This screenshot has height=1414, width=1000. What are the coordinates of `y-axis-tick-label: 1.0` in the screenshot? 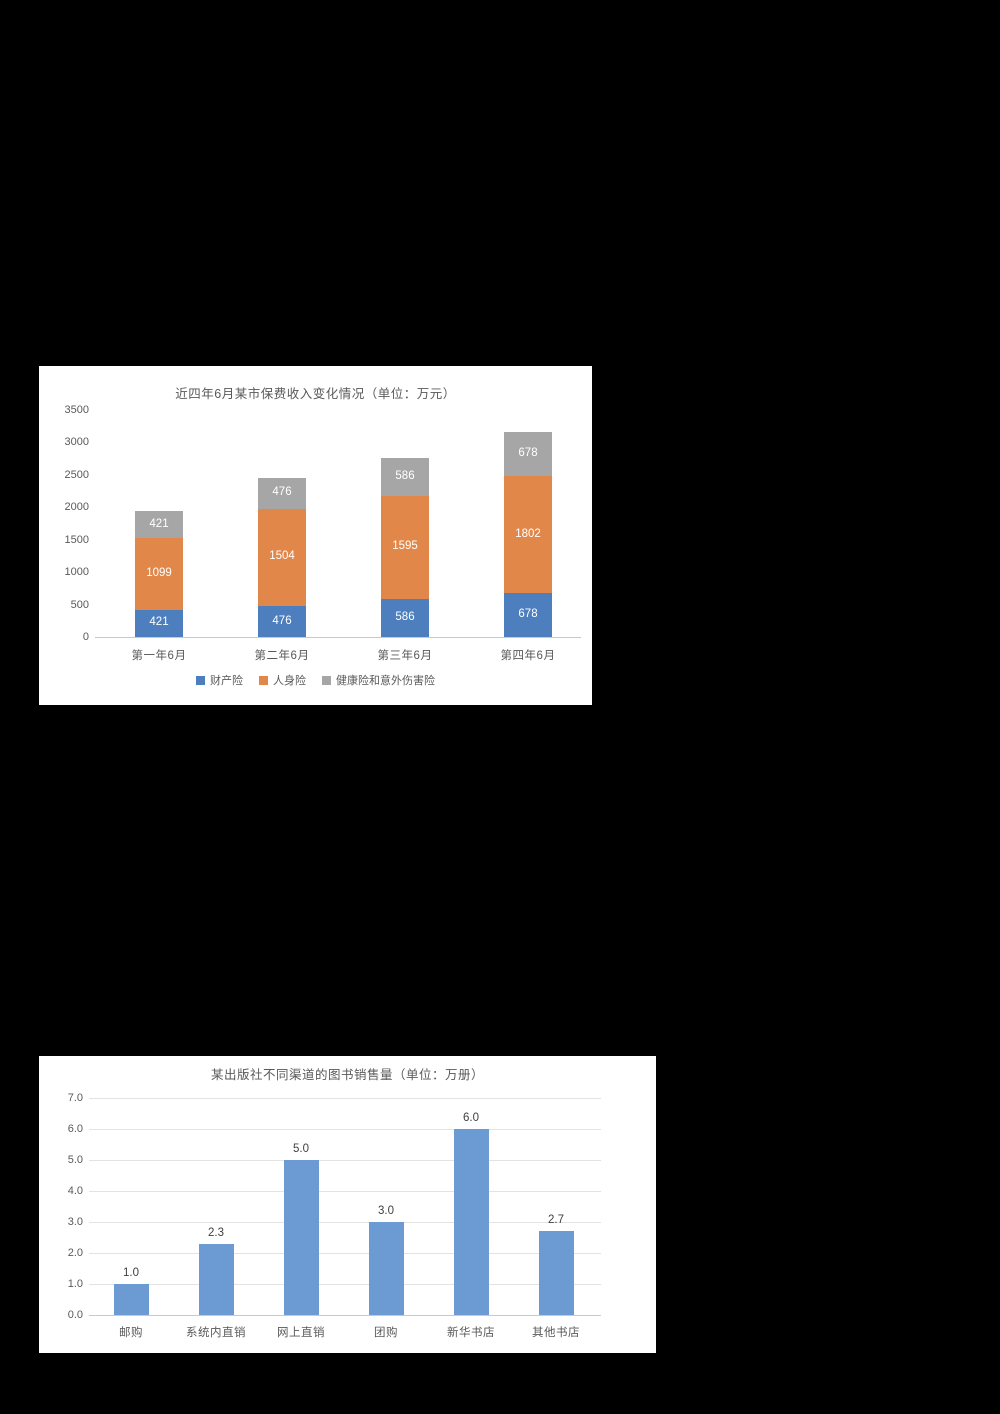 It's located at (75, 1284).